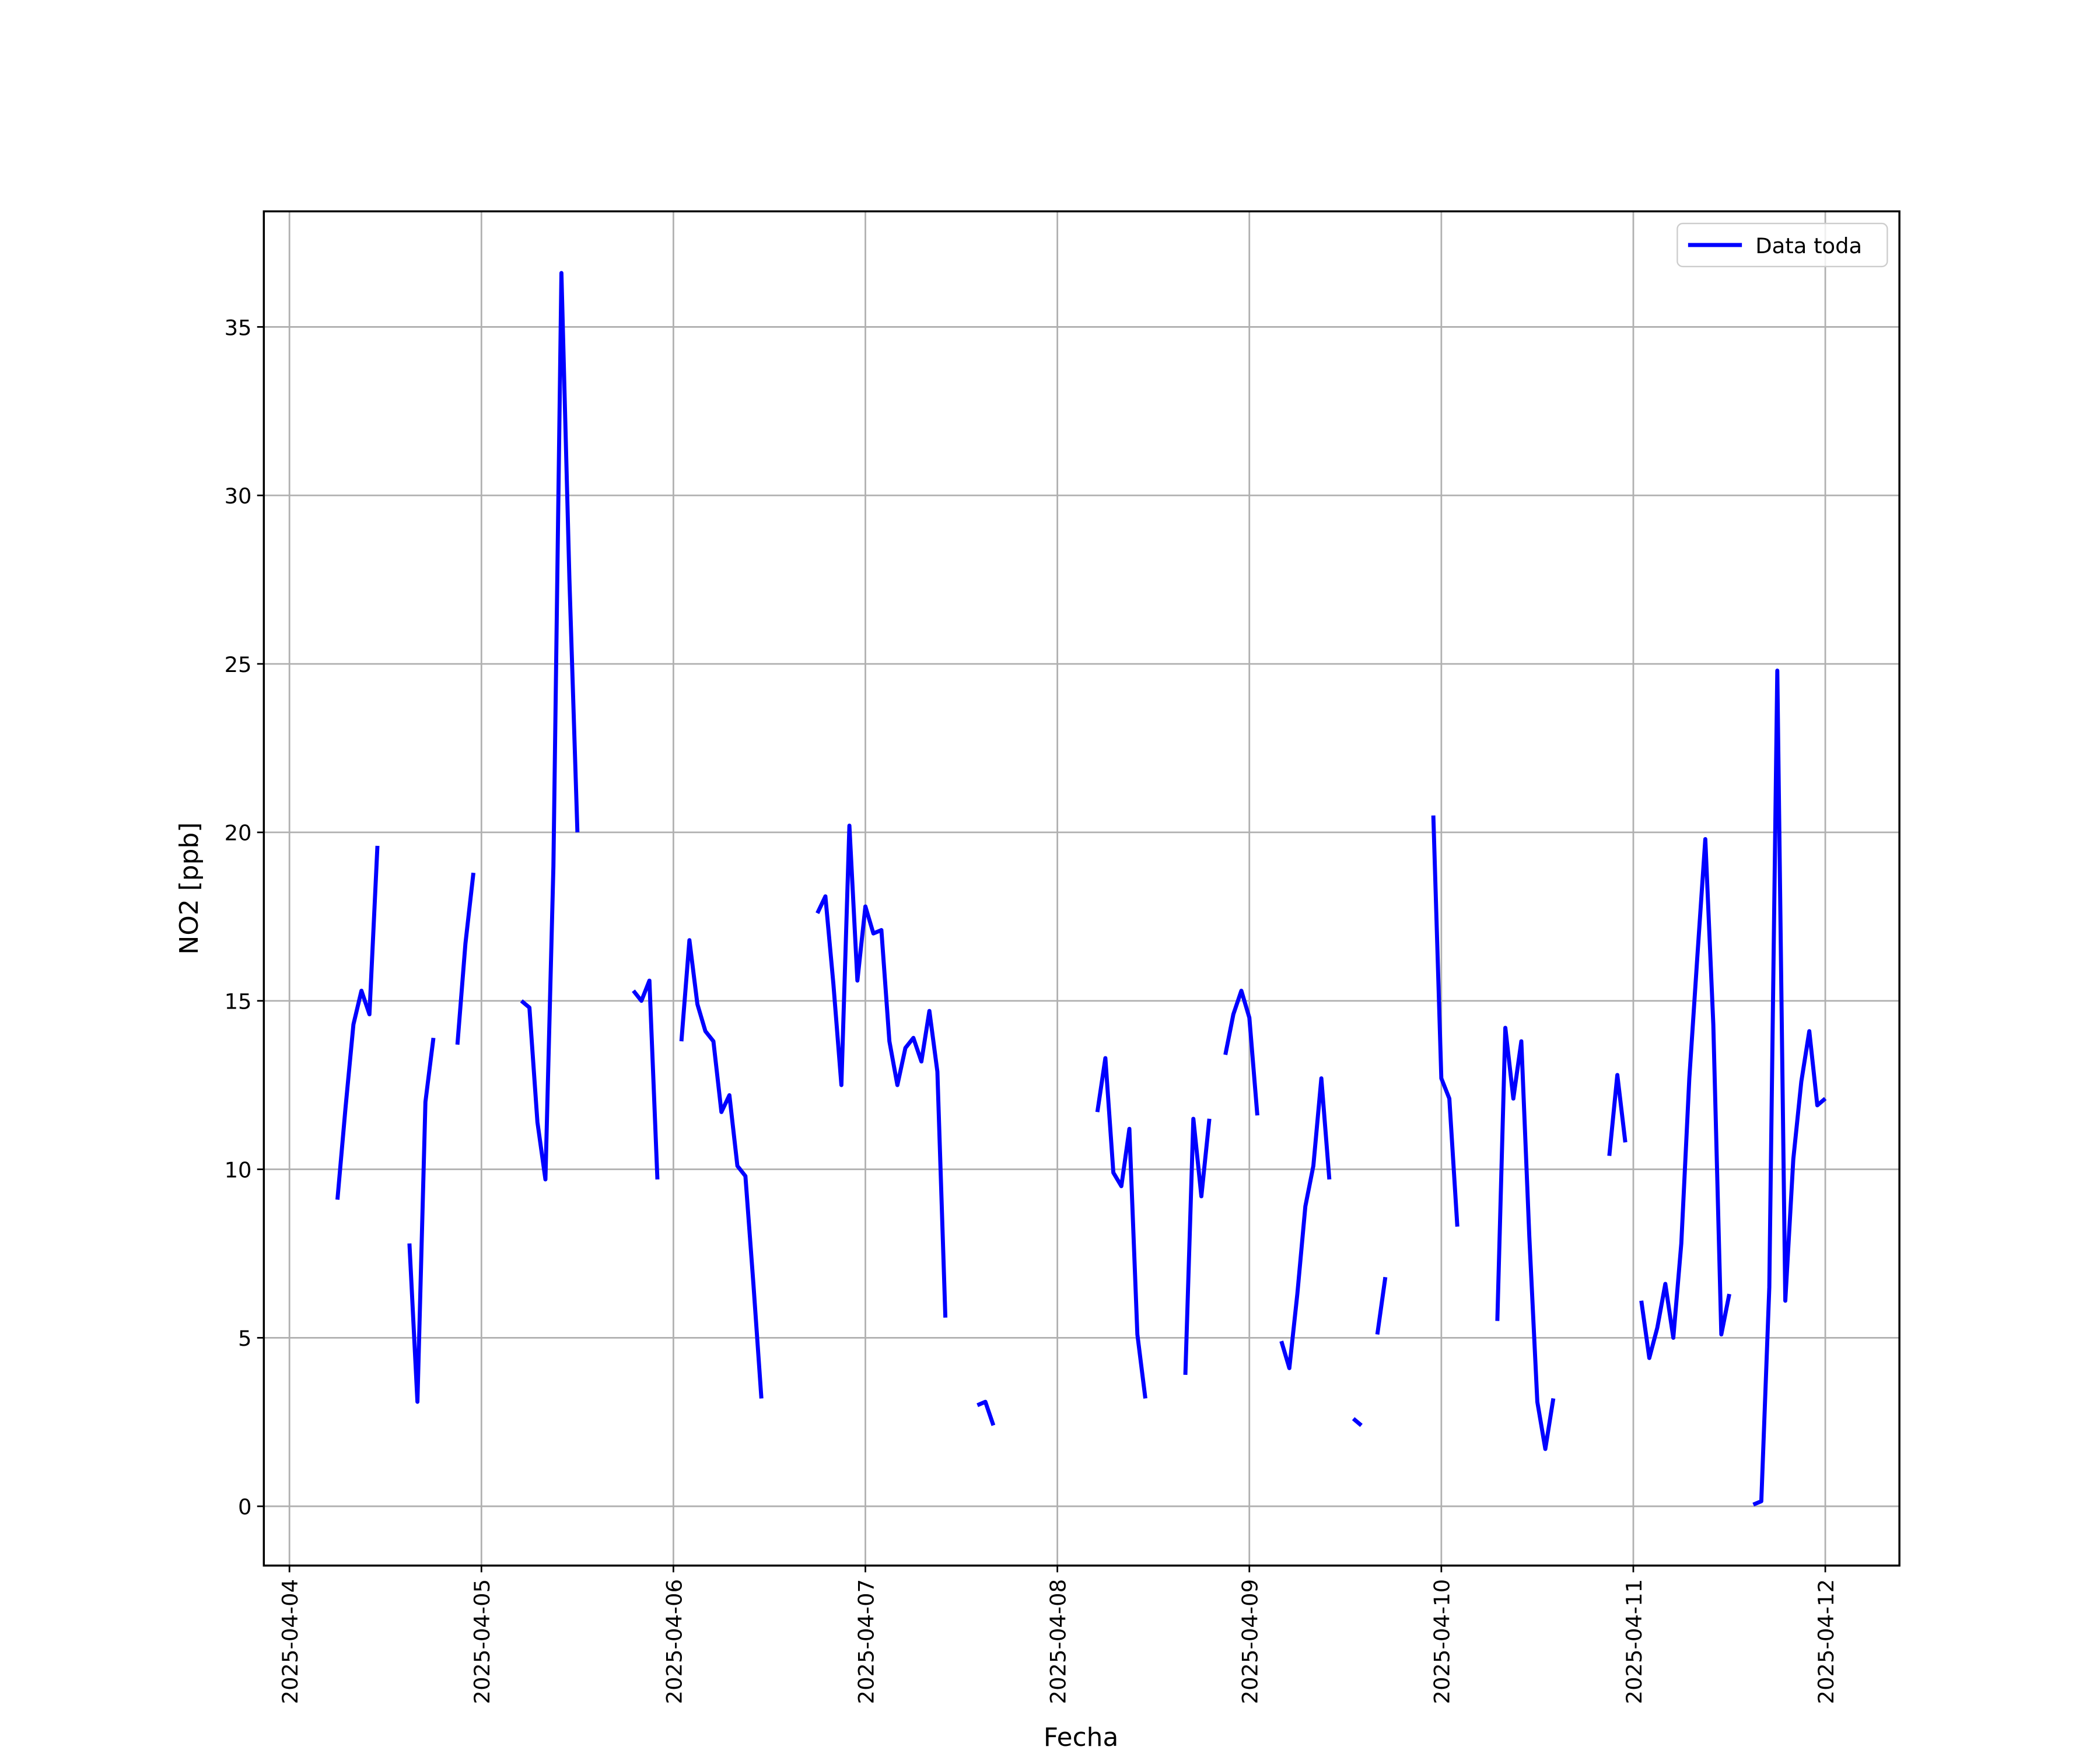  I want to click on y-tick-label: 15, so click(238, 1001).